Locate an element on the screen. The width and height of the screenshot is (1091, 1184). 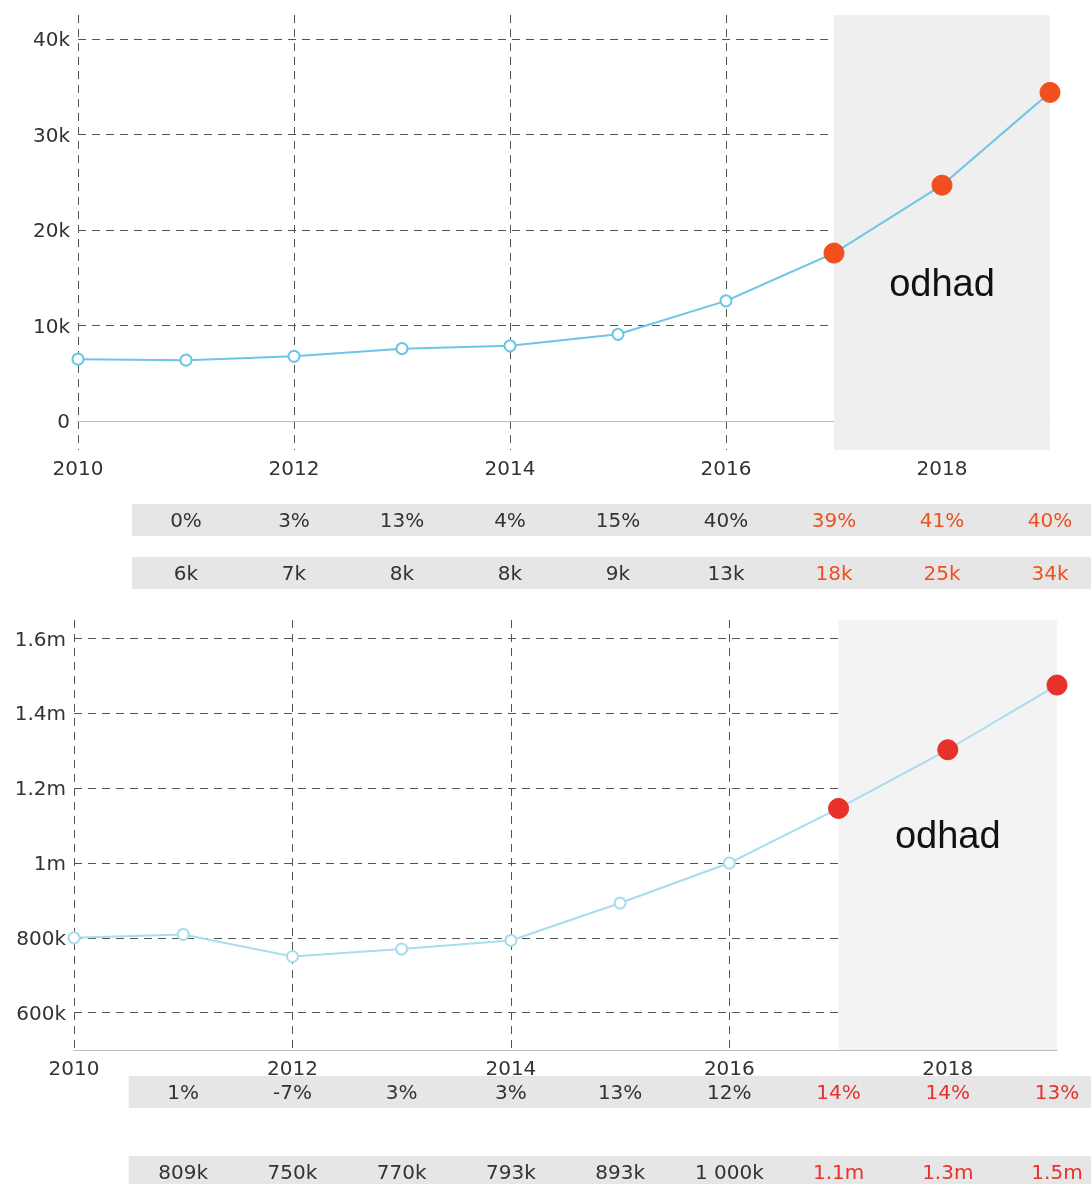
text: 4% is located at coordinates (510, 520).